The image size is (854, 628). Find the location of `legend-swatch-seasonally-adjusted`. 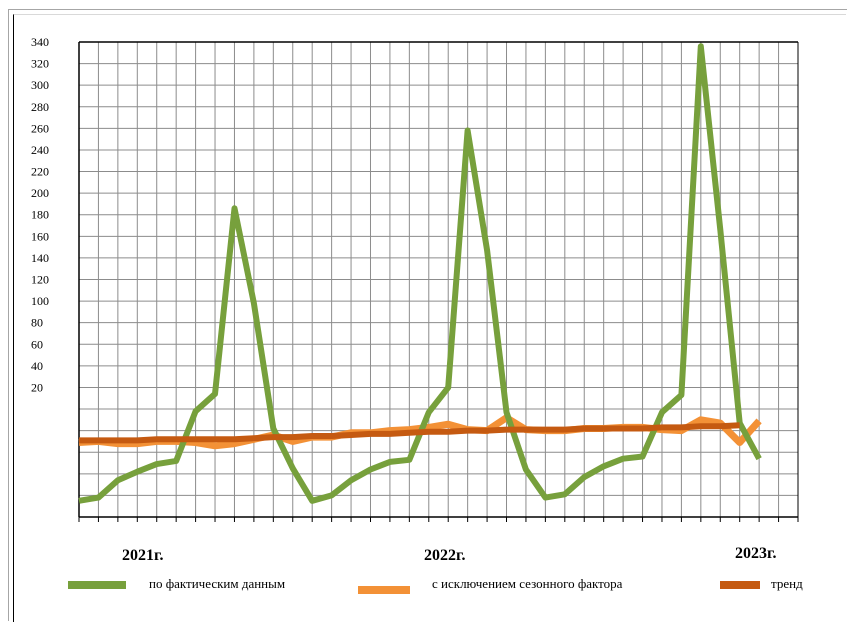

legend-swatch-seasonally-adjusted is located at coordinates (384, 590).